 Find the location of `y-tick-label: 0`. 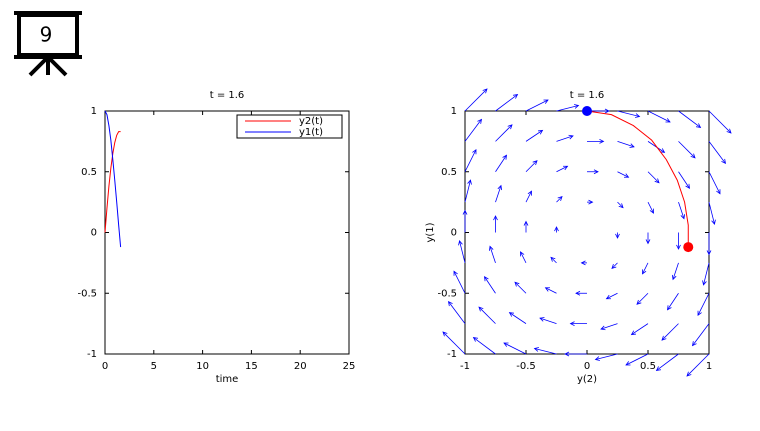

y-tick-label: 0 is located at coordinates (454, 233).